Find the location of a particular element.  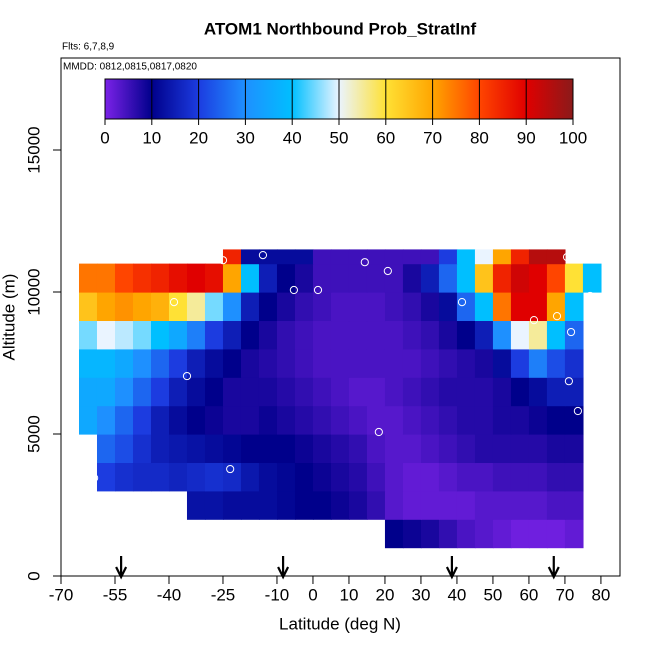

colorbar-tick-label: 90 is located at coordinates (526, 137).